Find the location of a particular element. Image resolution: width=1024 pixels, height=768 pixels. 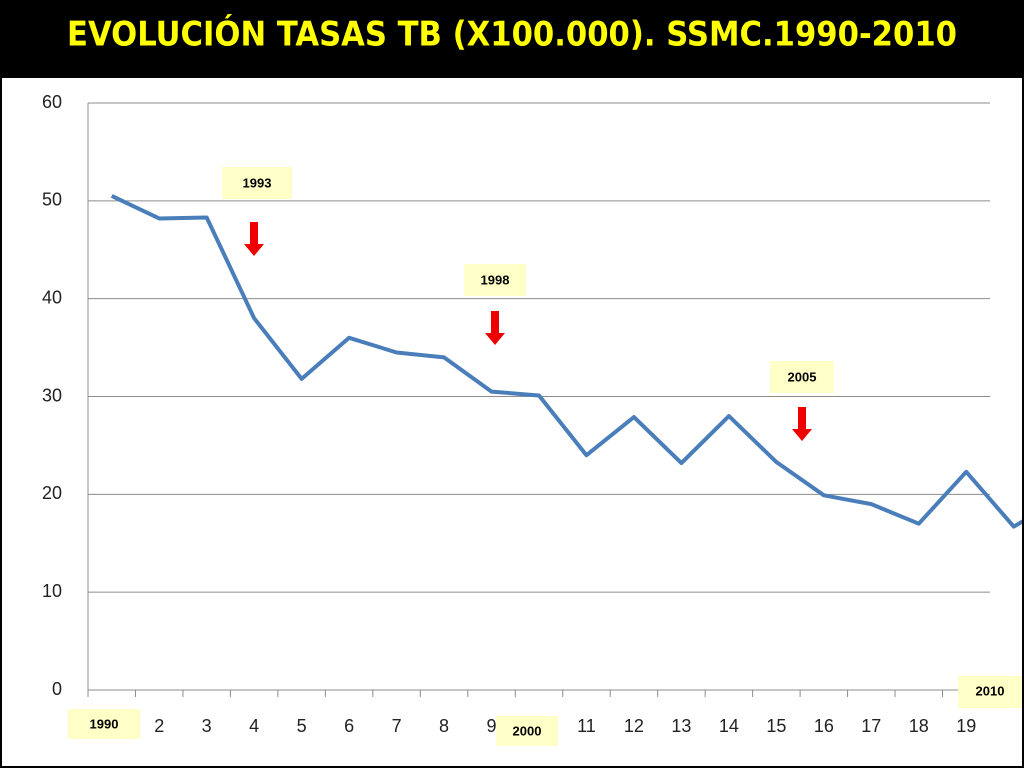

x-tick-label: 2000 is located at coordinates (527, 730).